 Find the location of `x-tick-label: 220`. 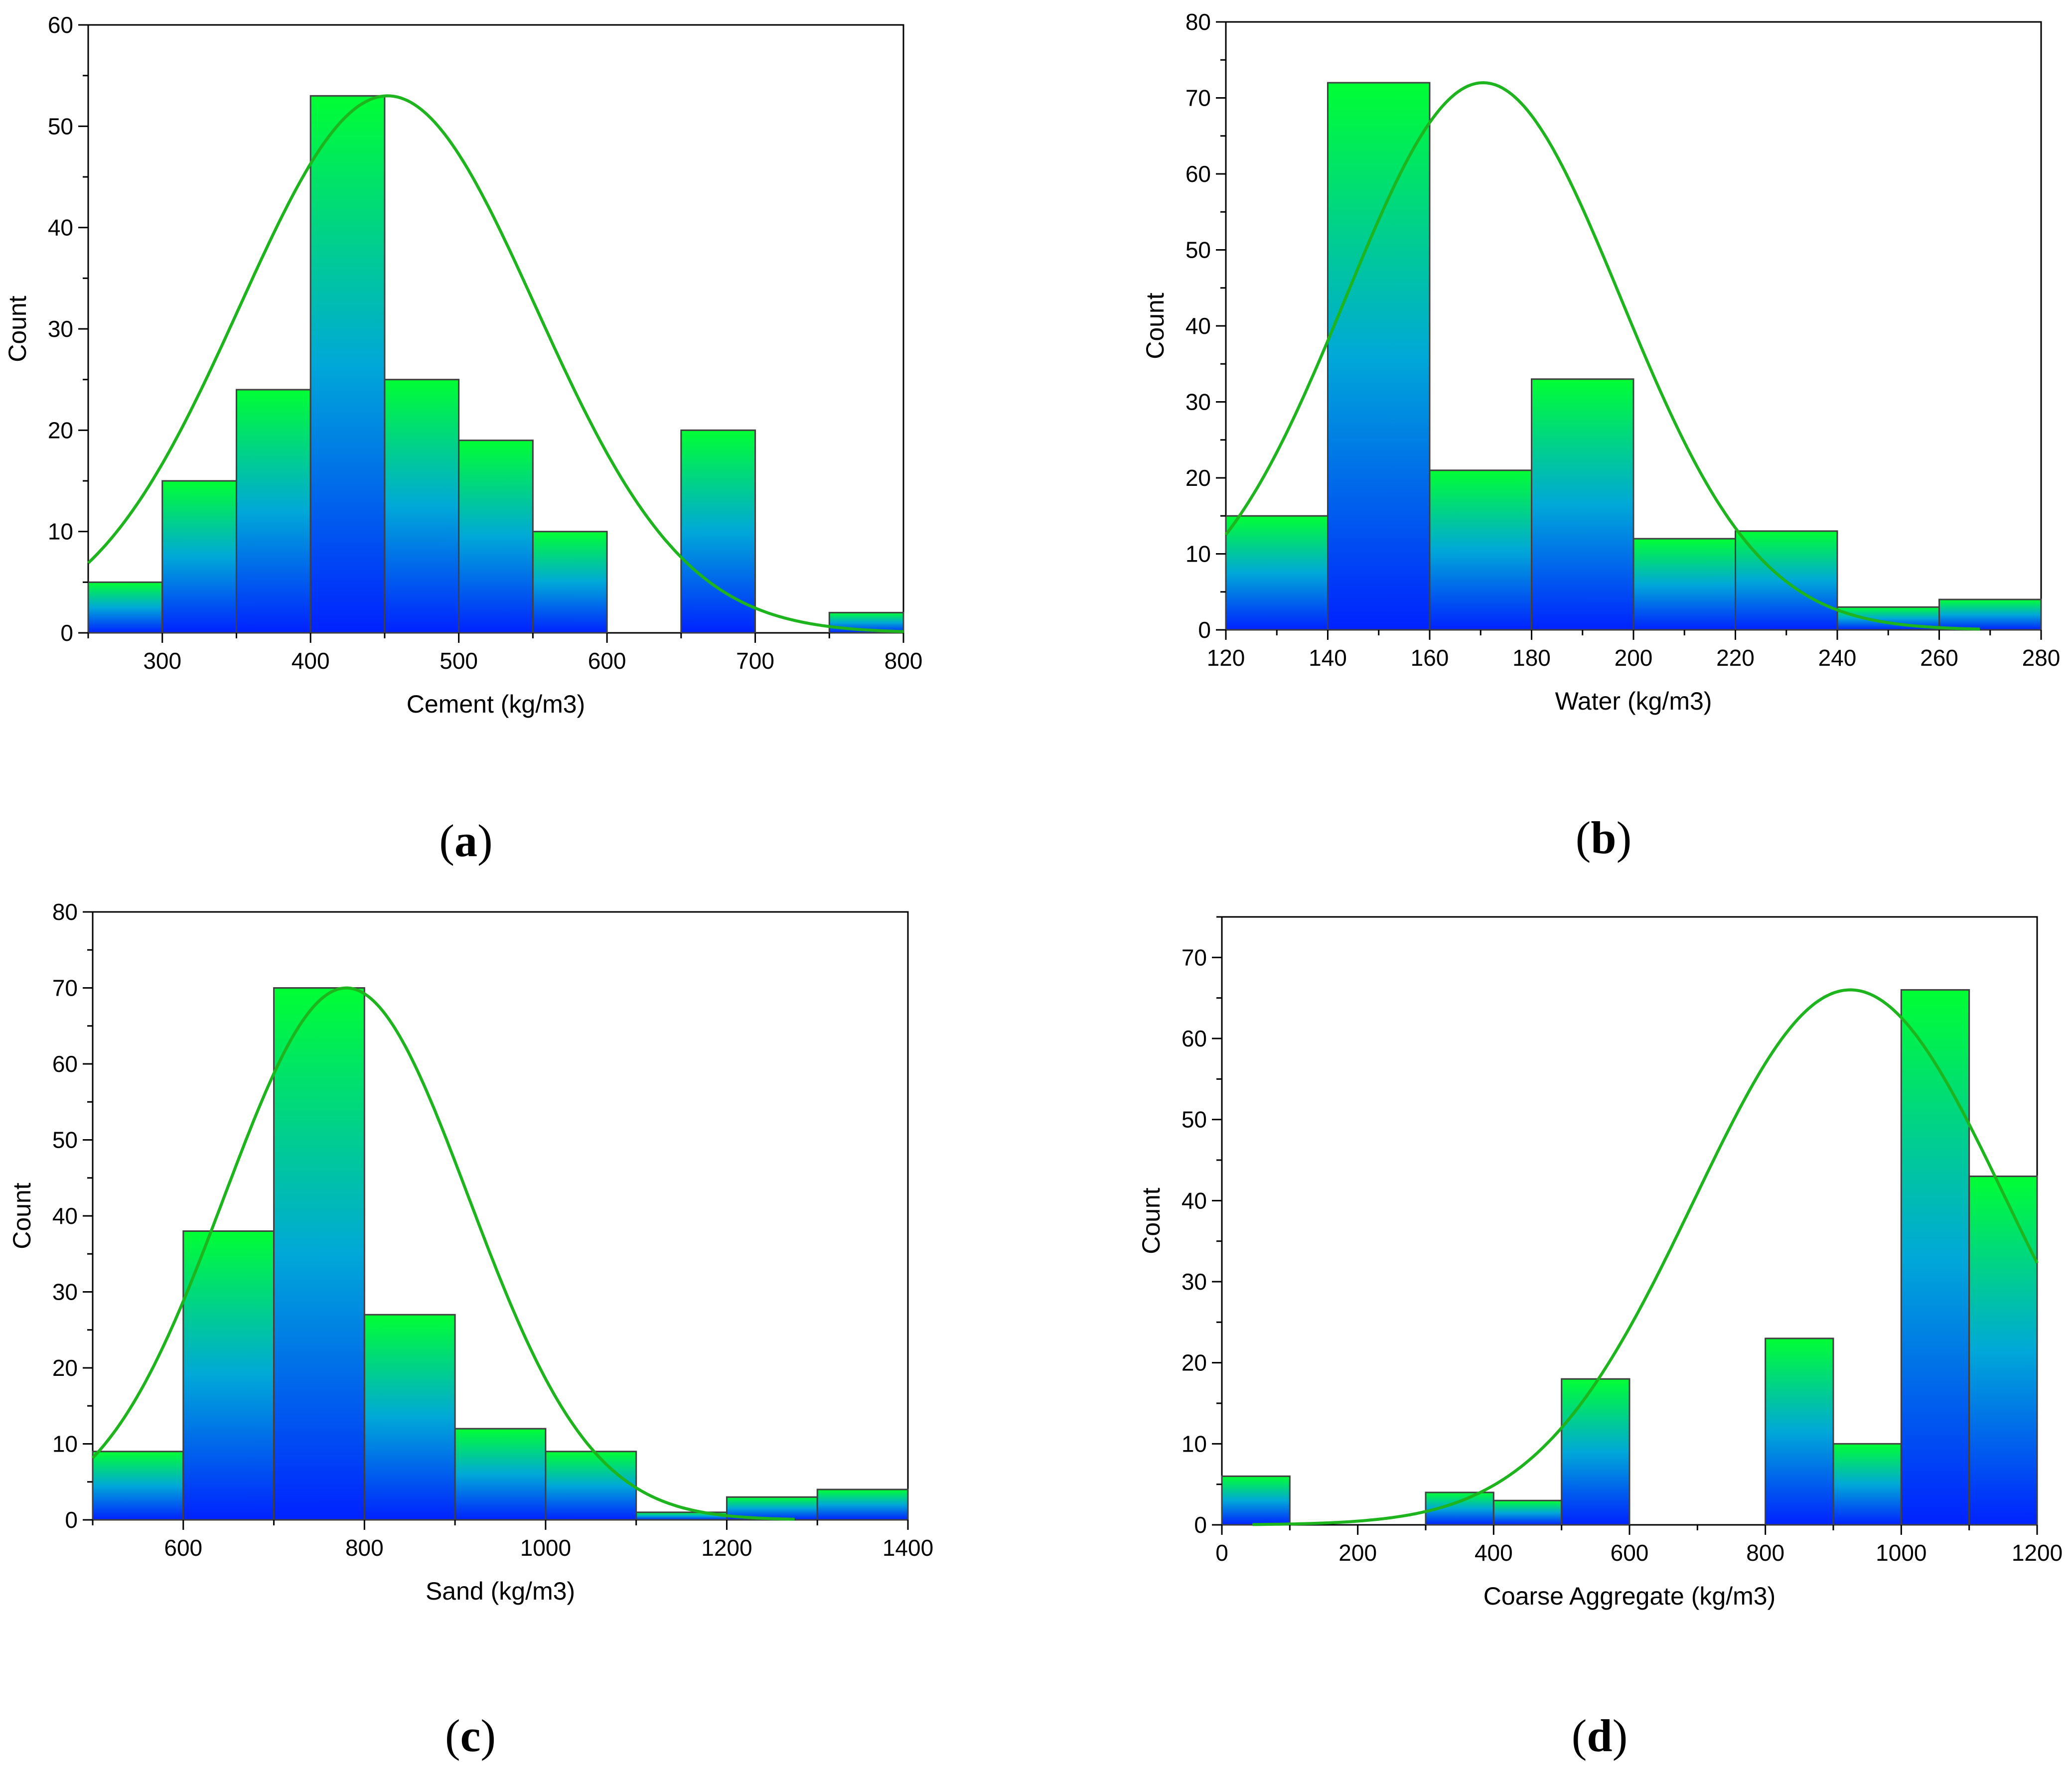

x-tick-label: 220 is located at coordinates (1735, 658).